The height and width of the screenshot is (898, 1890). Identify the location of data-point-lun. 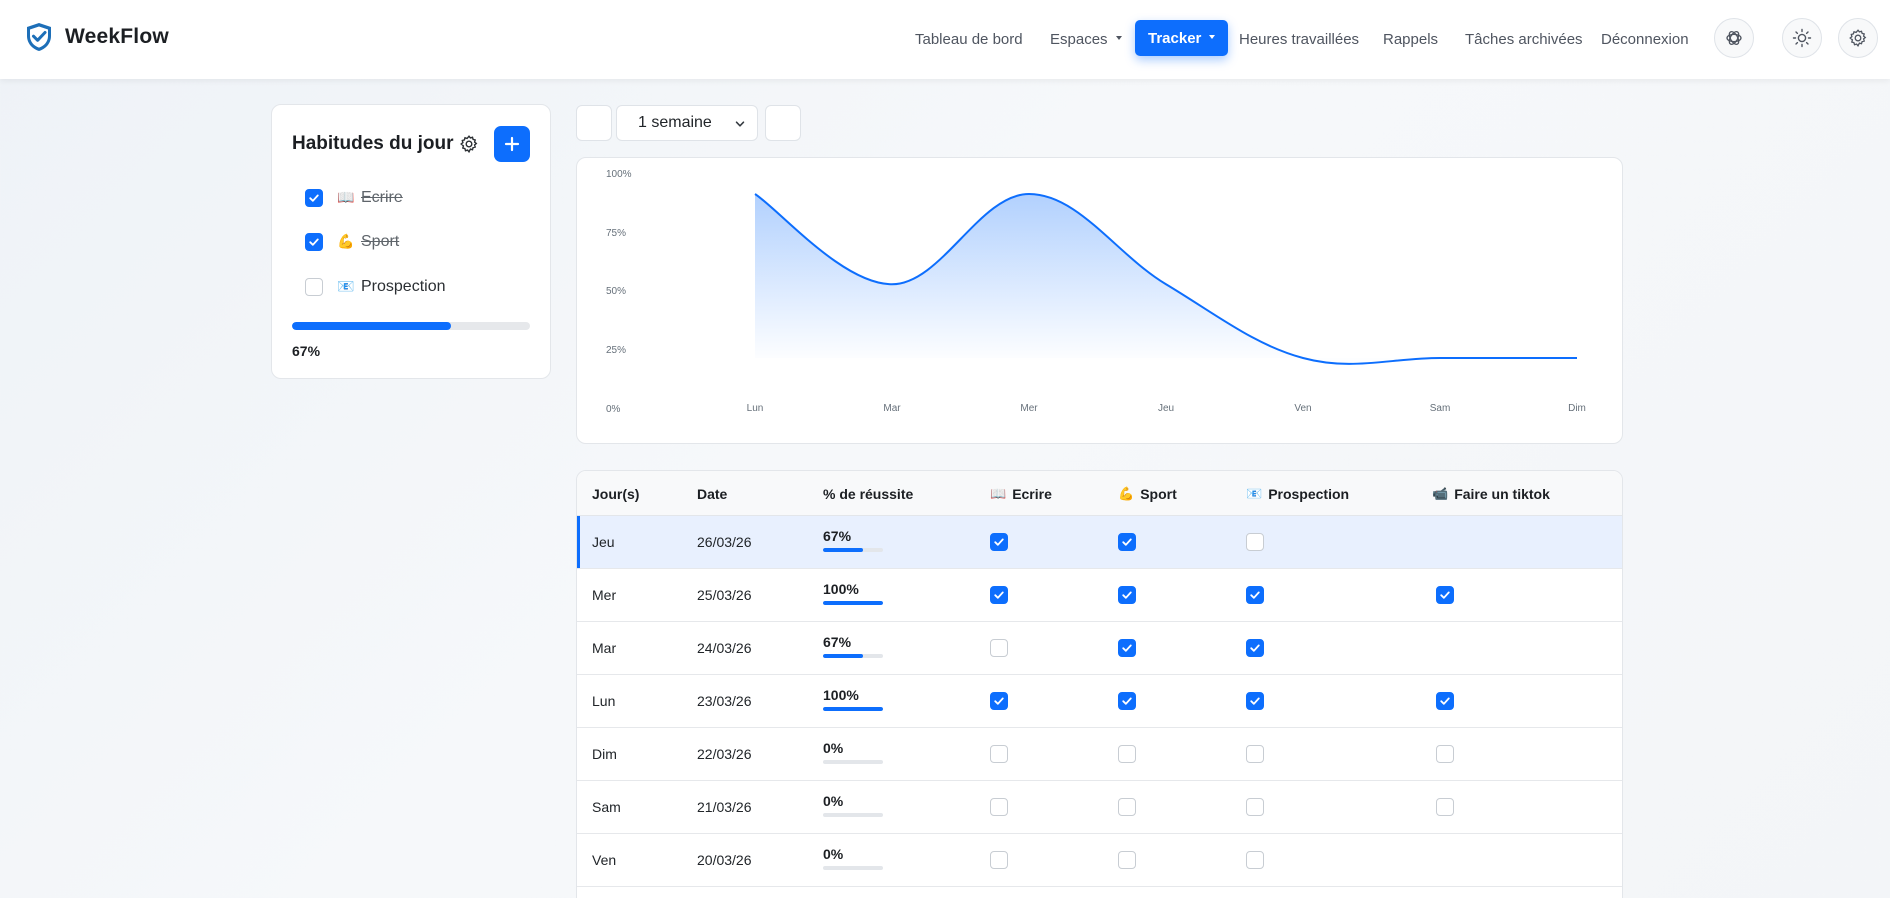
(755, 194).